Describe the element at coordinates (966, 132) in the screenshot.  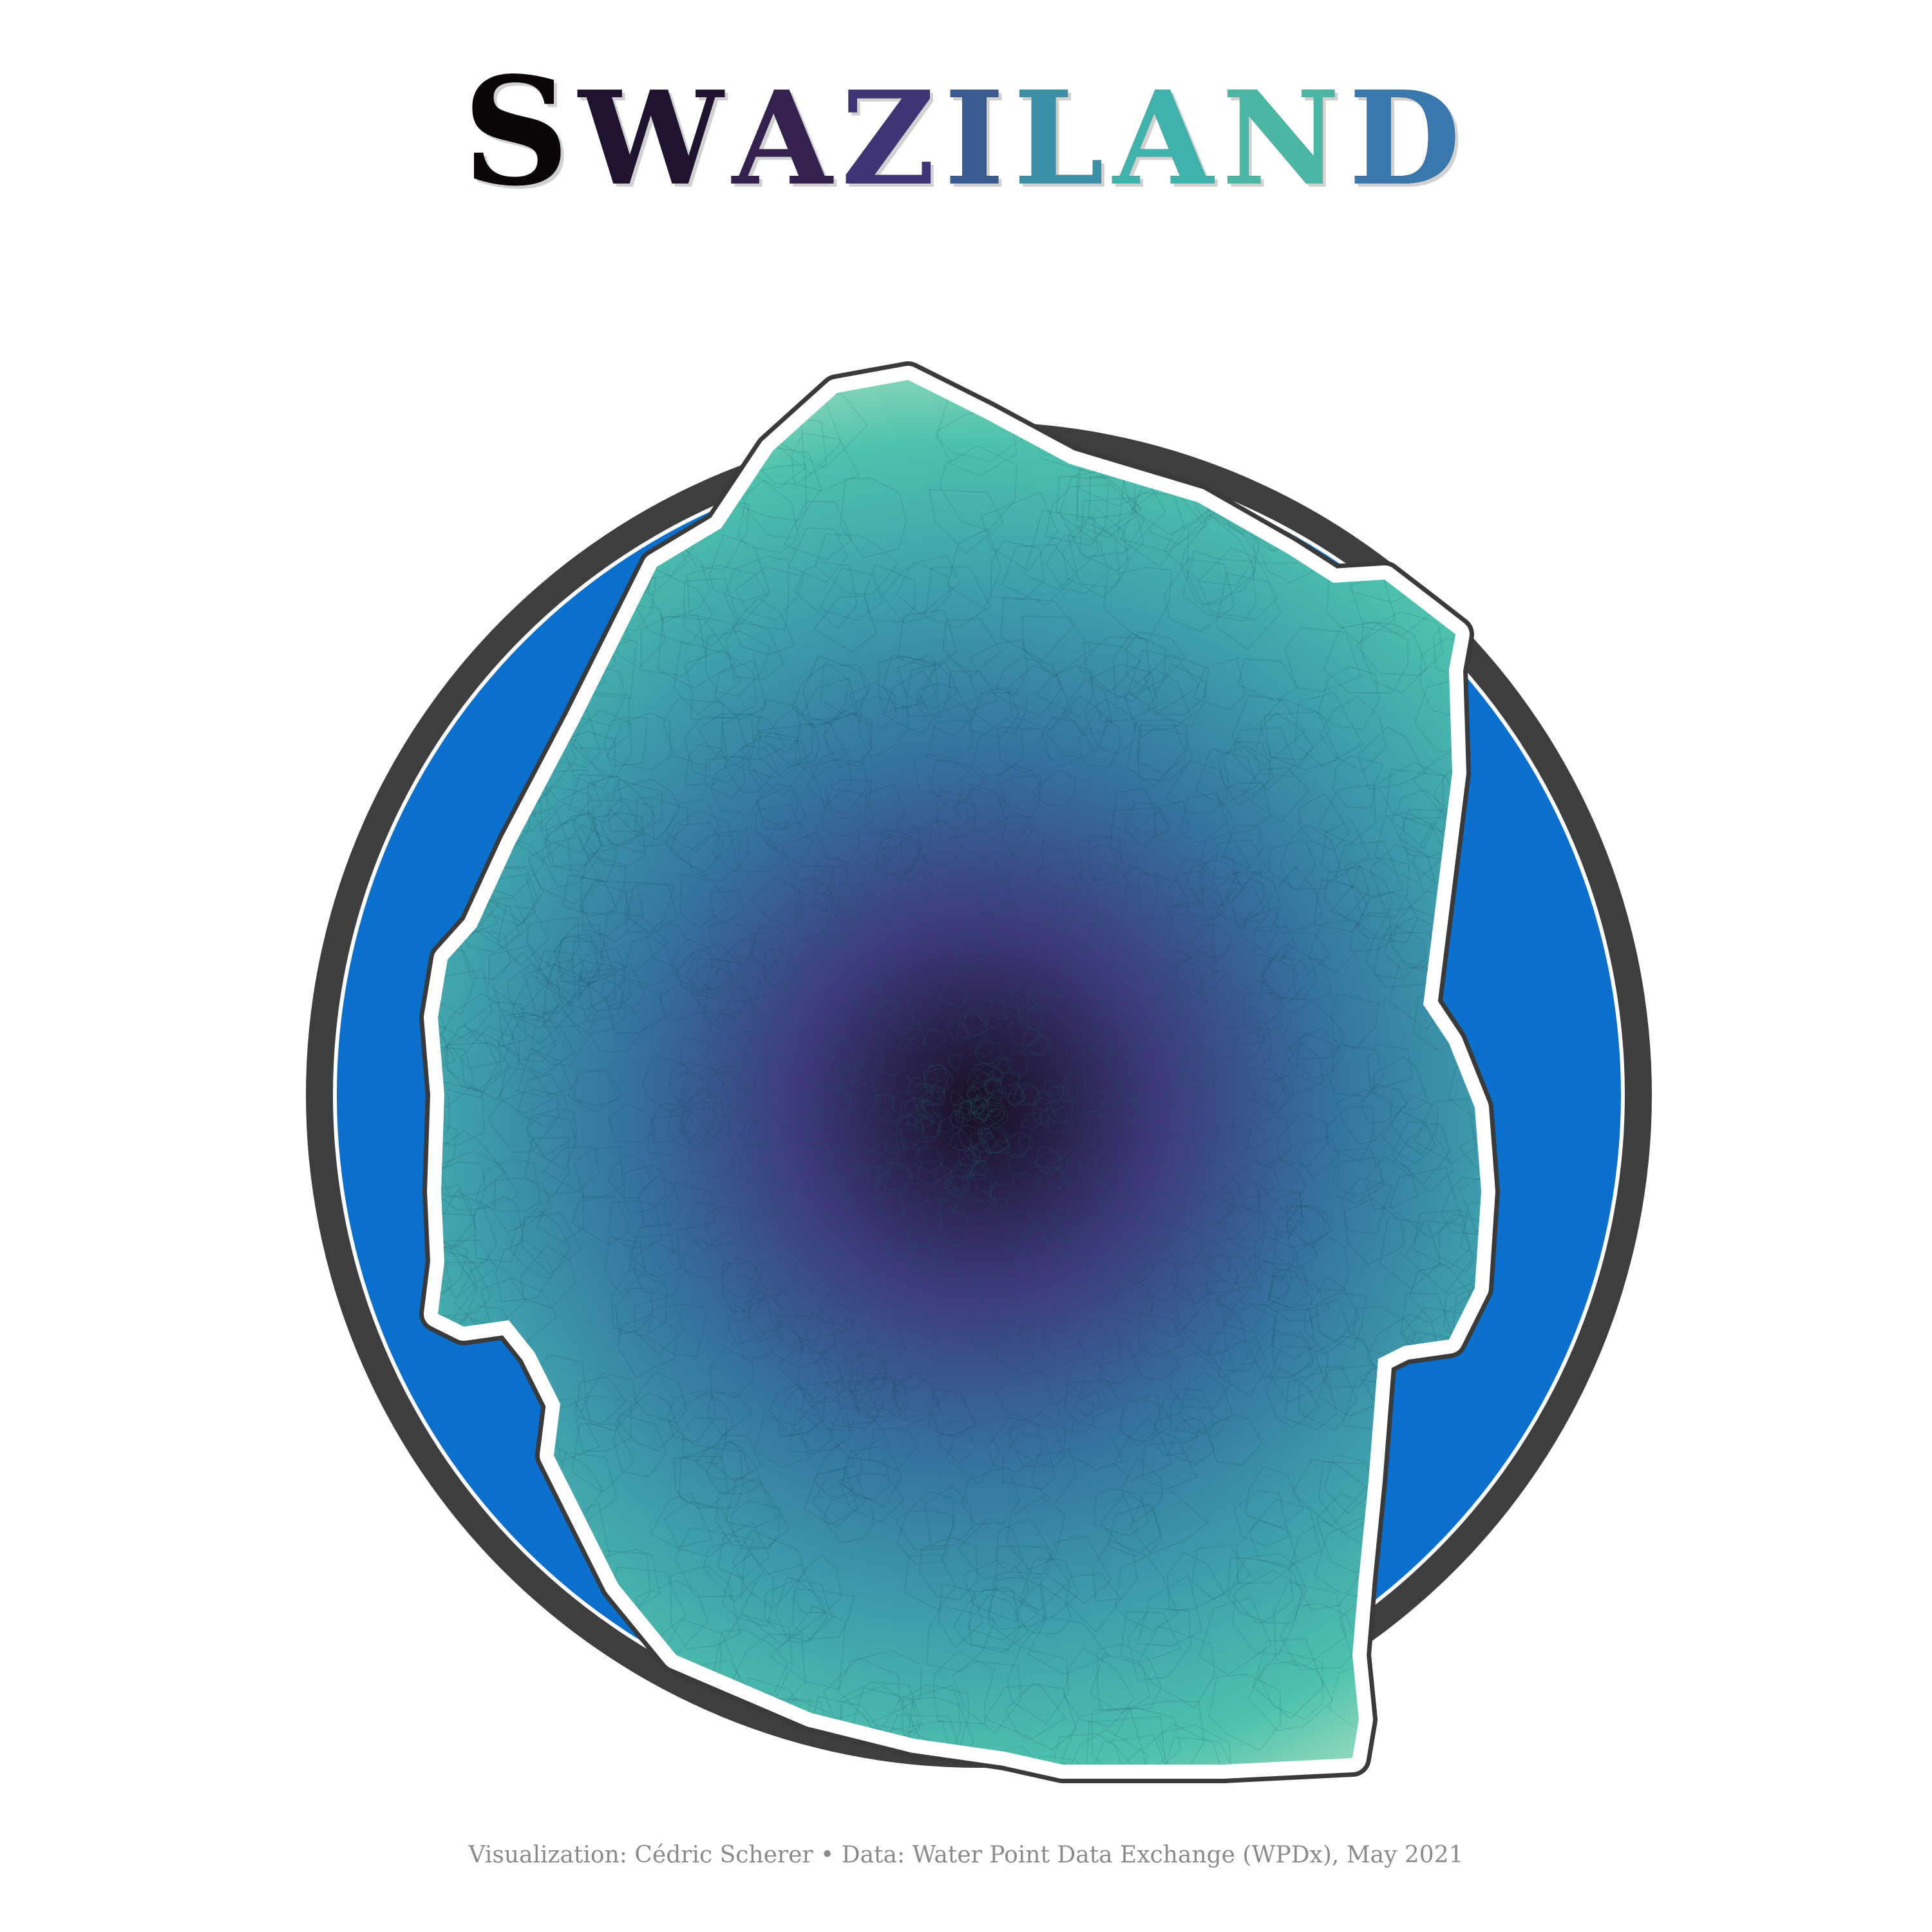
I see `page-title: SWAZILAND` at that location.